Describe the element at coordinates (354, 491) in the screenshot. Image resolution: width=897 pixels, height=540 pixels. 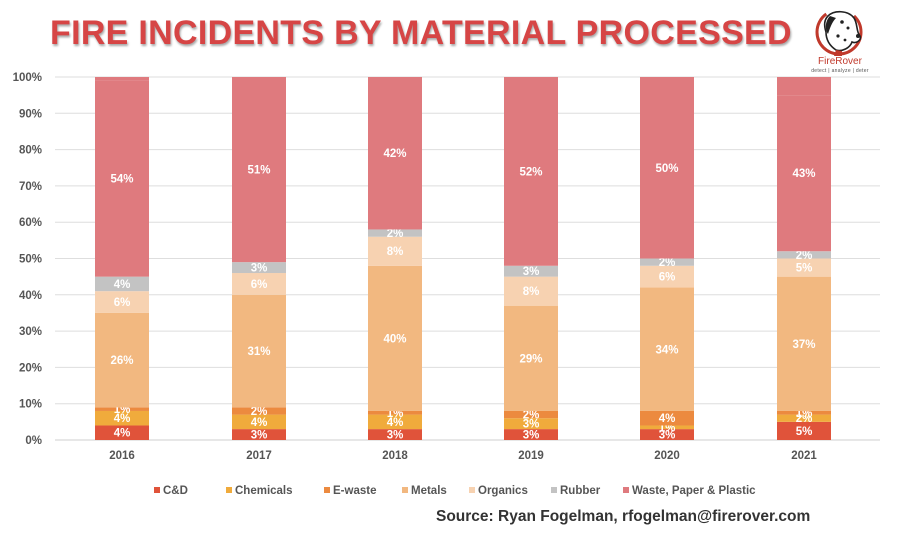
I see `legend-label: E-waste` at that location.